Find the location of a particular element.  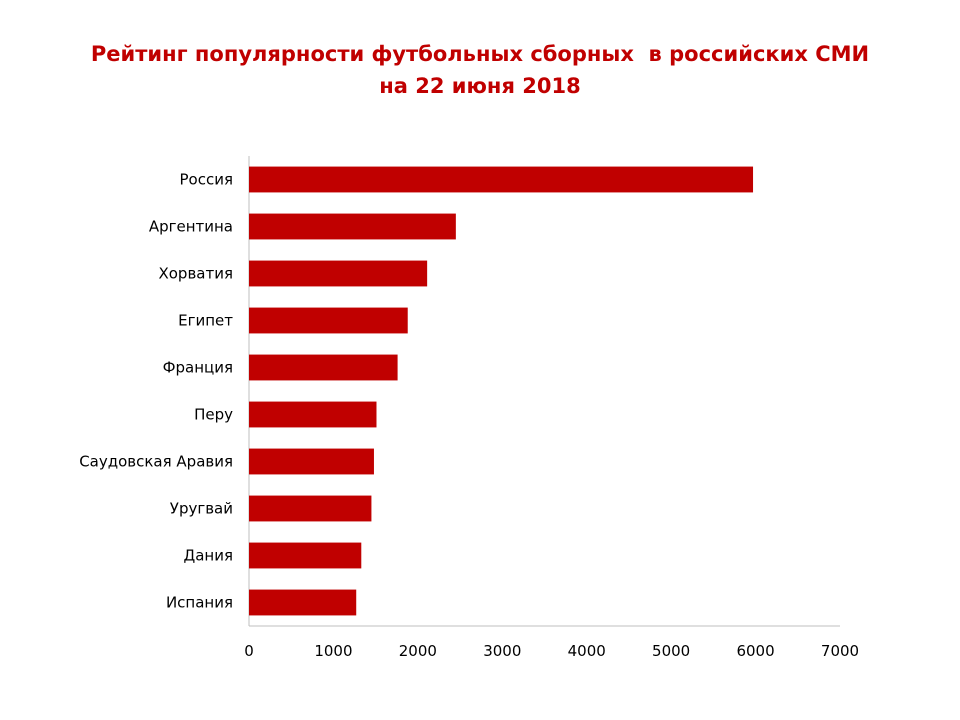

x-tick-labels-group: 0 1000 2000 3000 4000 5000 6000 7000 is located at coordinates (551, 651).